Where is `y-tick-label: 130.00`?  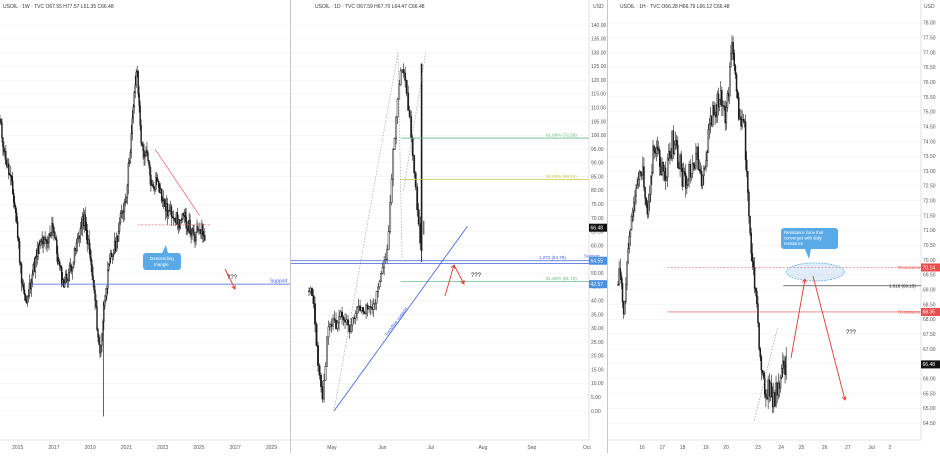
y-tick-label: 130.00 is located at coordinates (599, 53).